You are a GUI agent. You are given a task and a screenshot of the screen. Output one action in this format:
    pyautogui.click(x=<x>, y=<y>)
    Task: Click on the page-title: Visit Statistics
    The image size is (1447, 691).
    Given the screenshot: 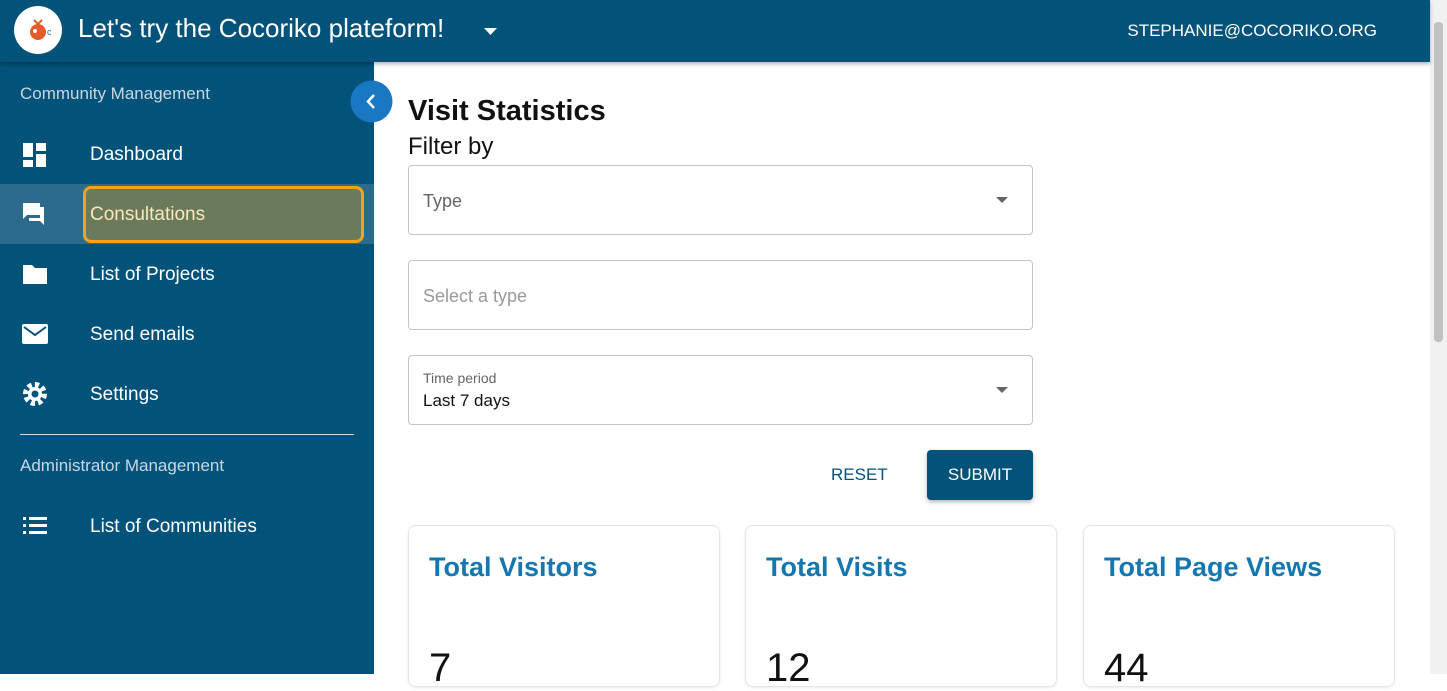 What is the action you would take?
    pyautogui.click(x=507, y=111)
    